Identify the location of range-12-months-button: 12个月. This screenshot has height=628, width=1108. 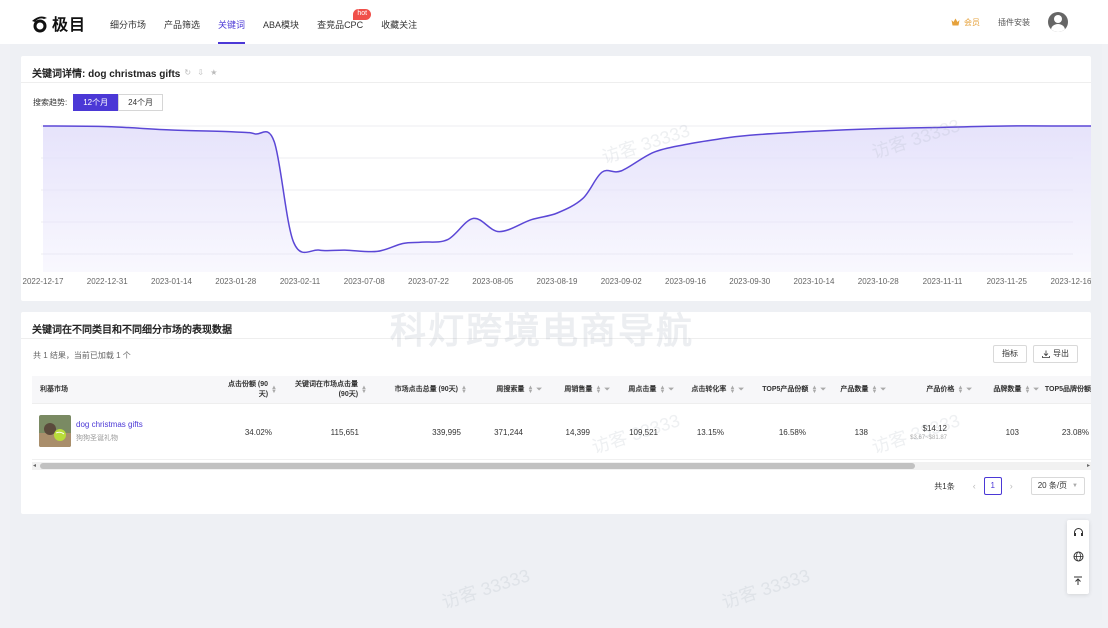
(96, 102).